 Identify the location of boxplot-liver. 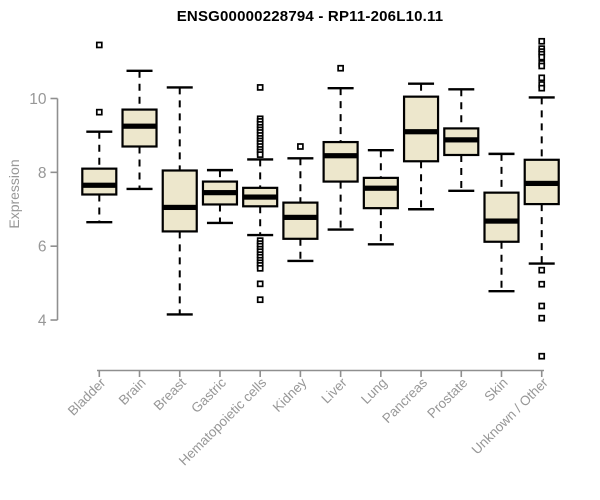
(340, 147).